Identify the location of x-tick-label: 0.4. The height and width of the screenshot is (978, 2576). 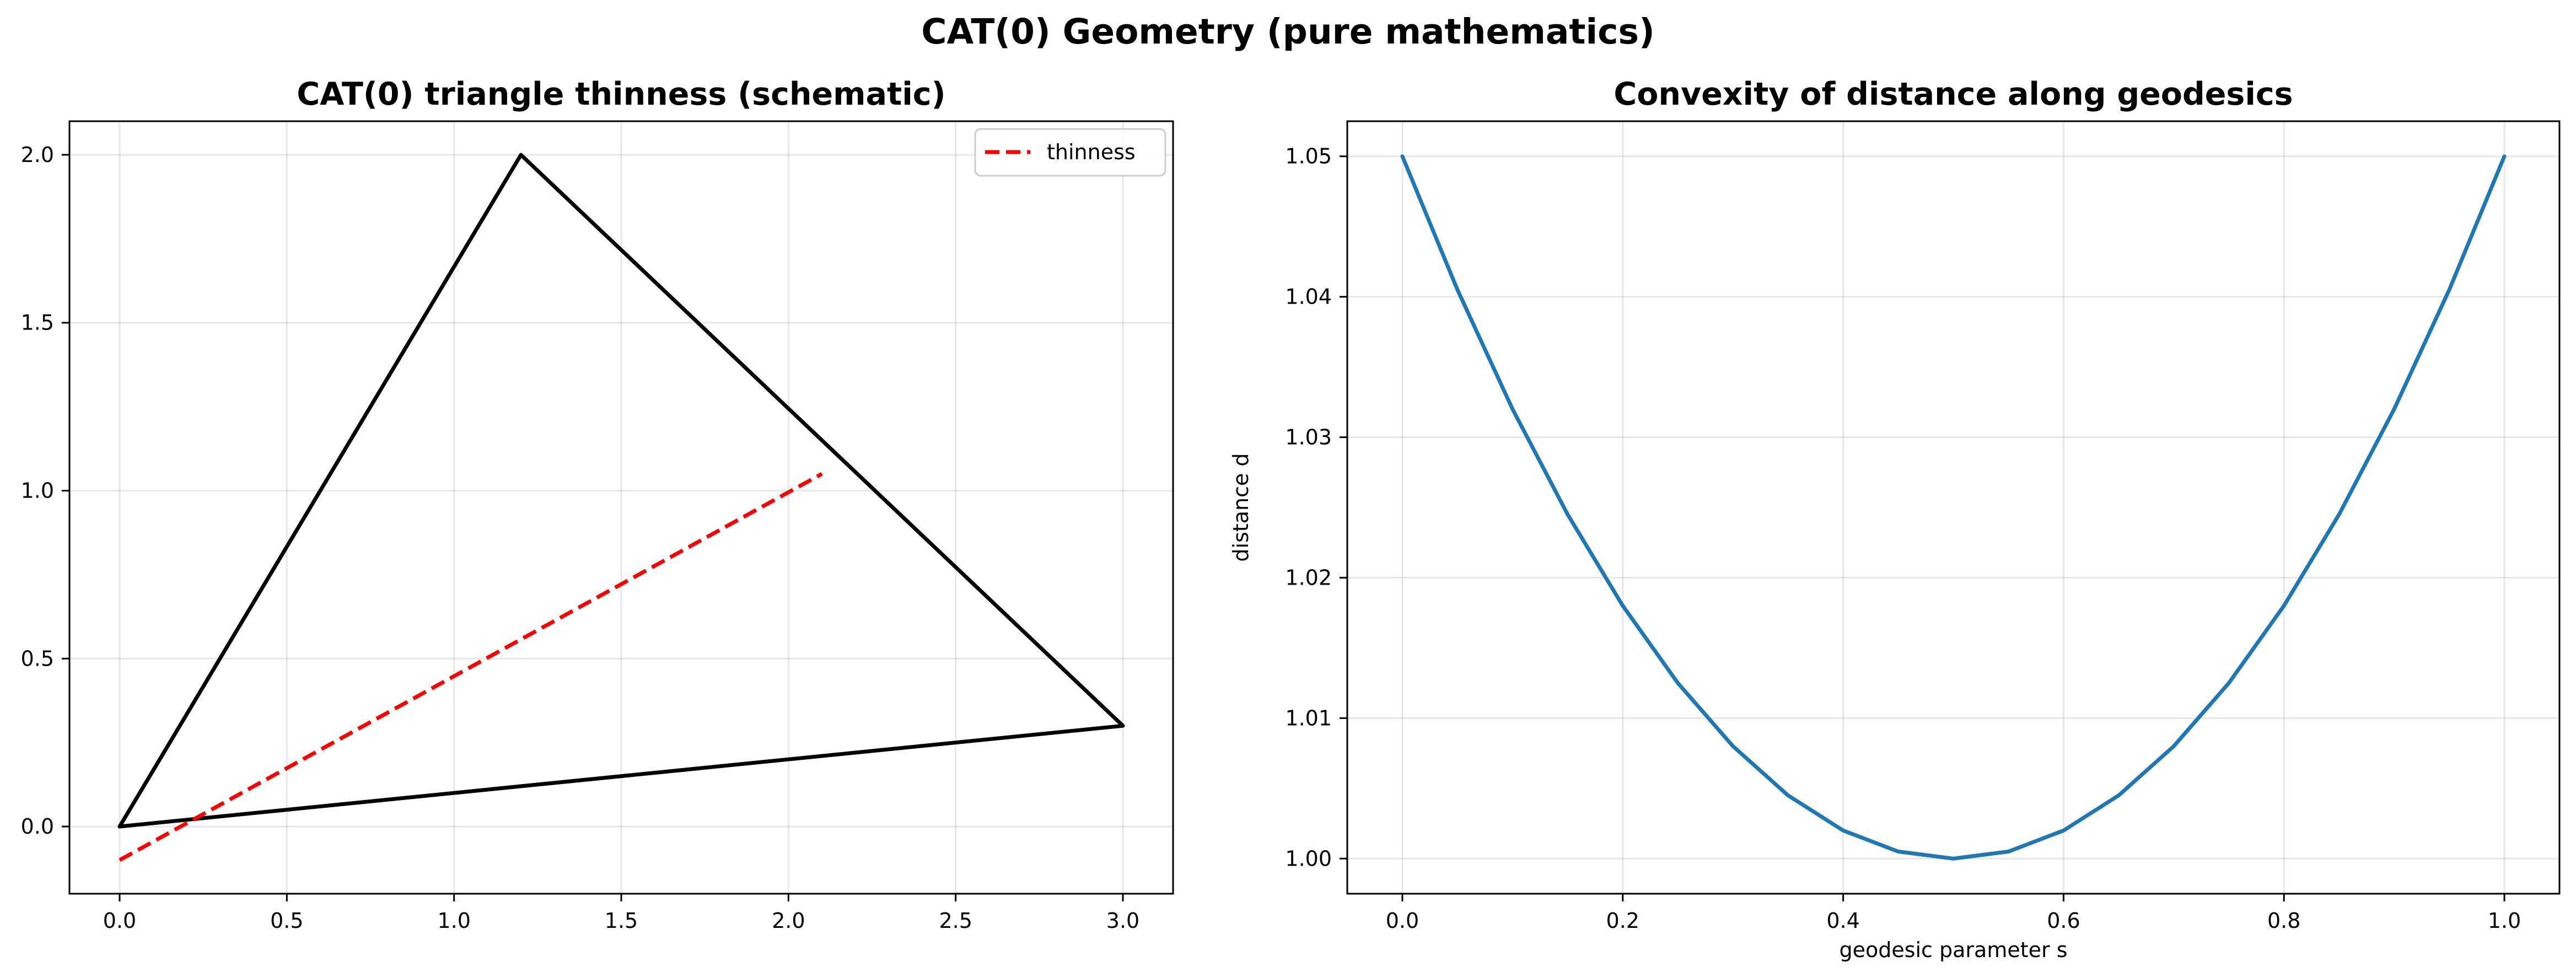
(1842, 921).